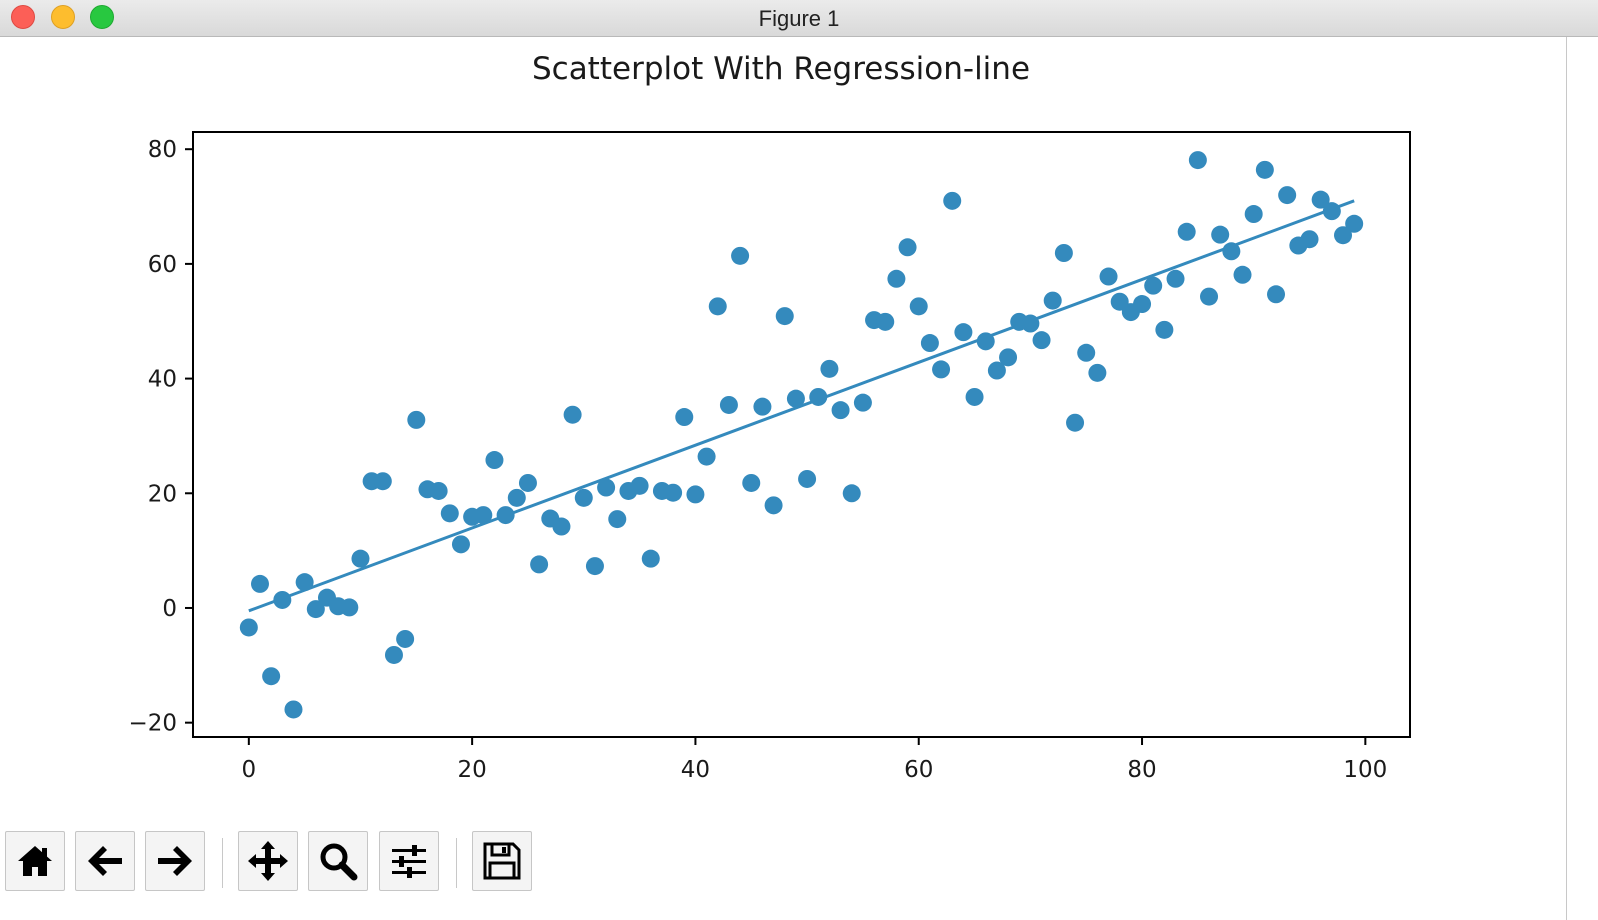 This screenshot has width=1598, height=920. I want to click on navigation-toolbar, so click(783, 866).